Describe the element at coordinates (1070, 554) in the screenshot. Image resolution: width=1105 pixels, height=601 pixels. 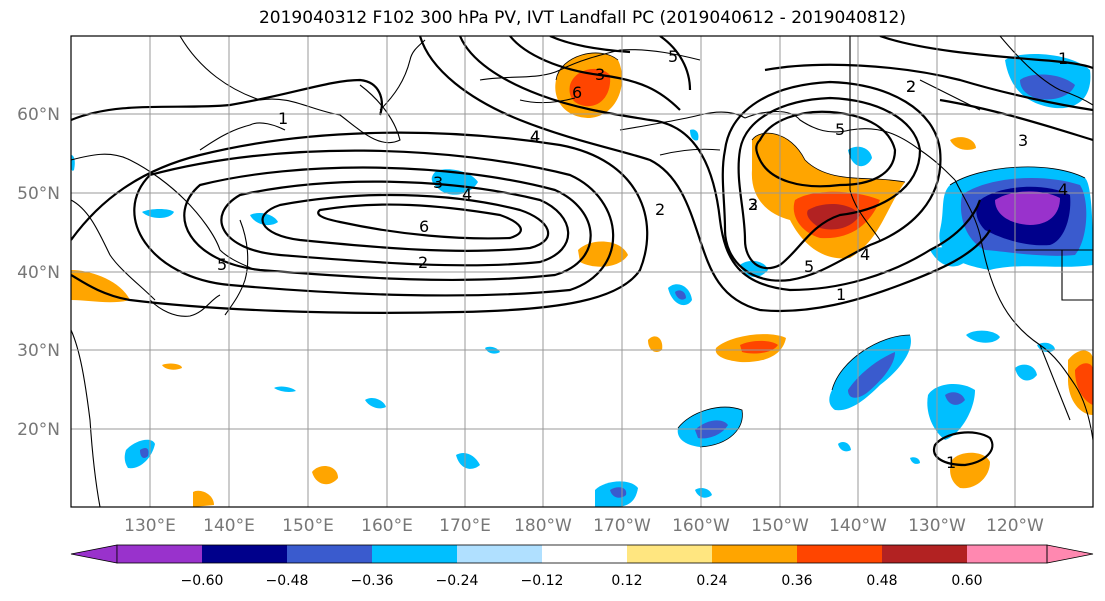
I see `colorbar-extend-high` at that location.